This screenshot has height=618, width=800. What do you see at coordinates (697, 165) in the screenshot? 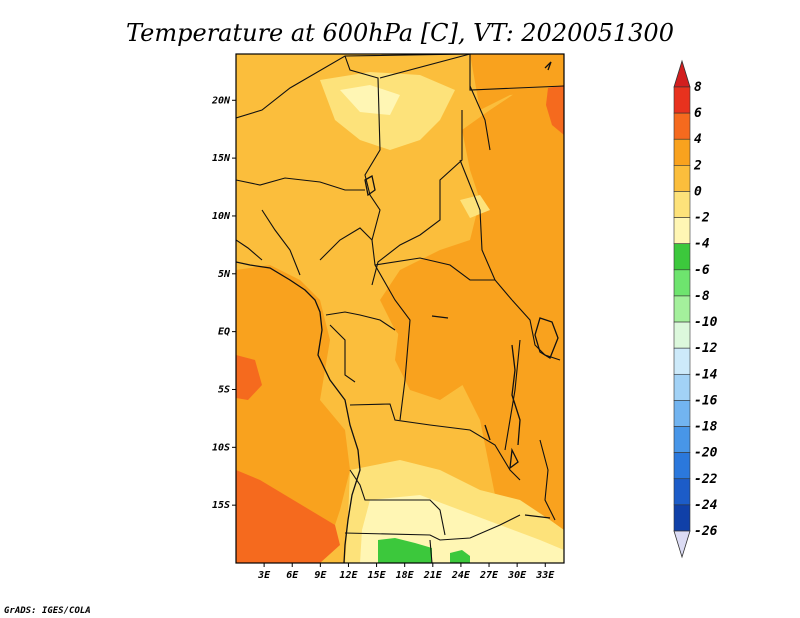
I see `colorbar-label: 2` at bounding box center [697, 165].